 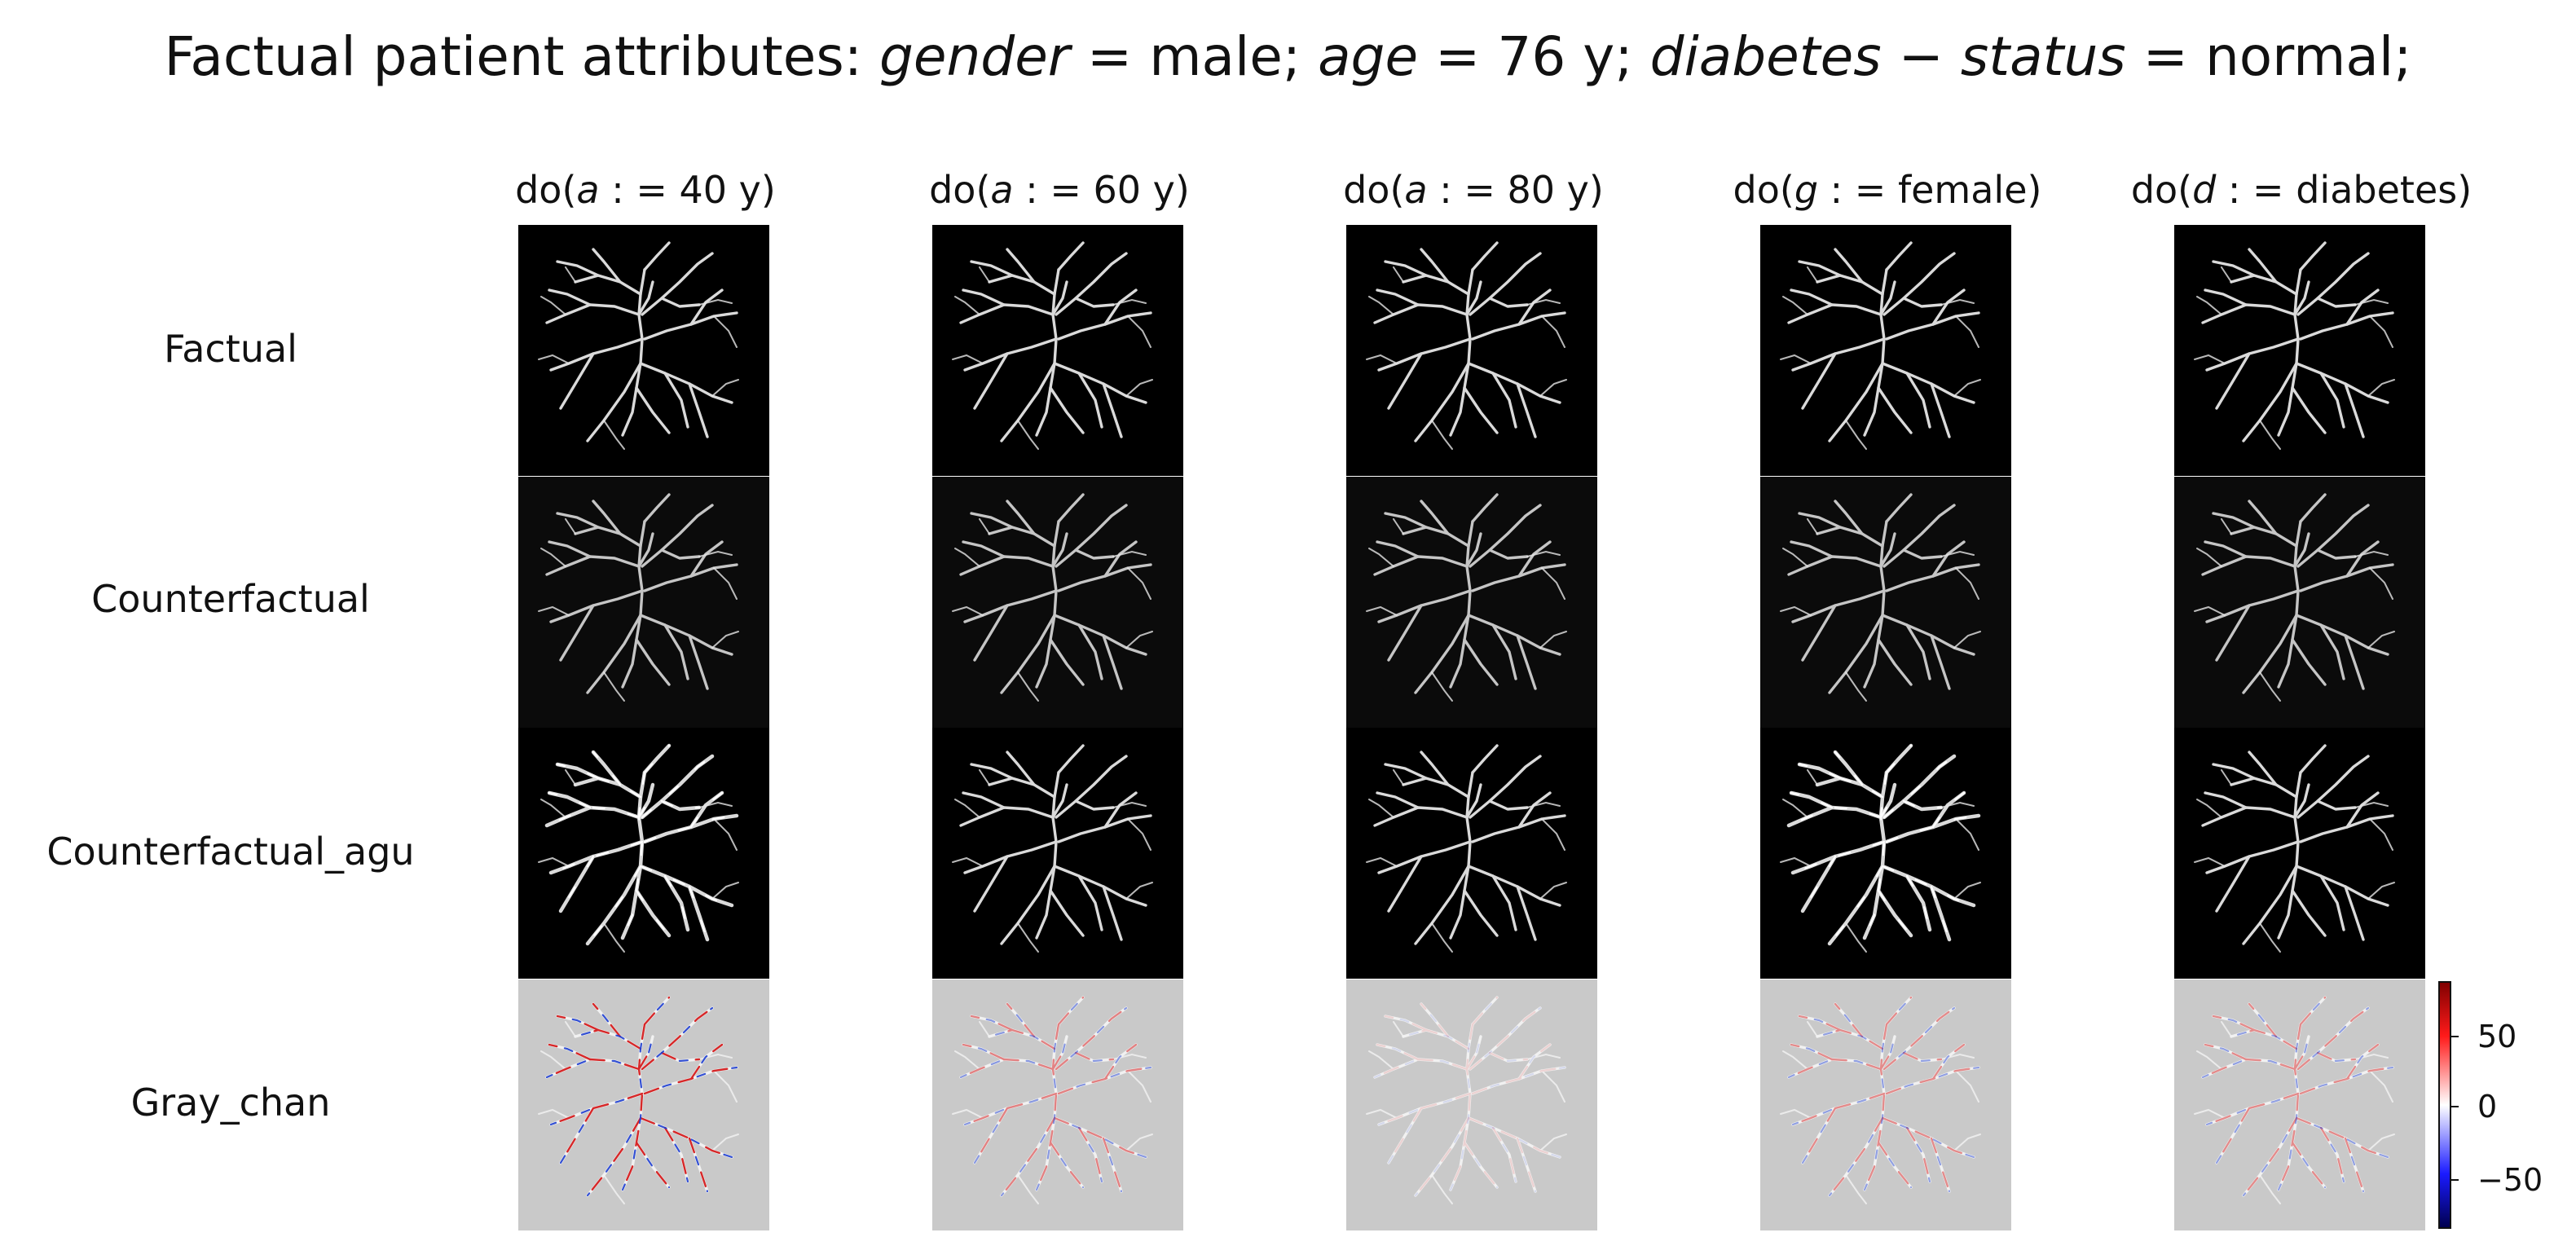 I want to click on column-value: 80 y, so click(x=1548, y=190).